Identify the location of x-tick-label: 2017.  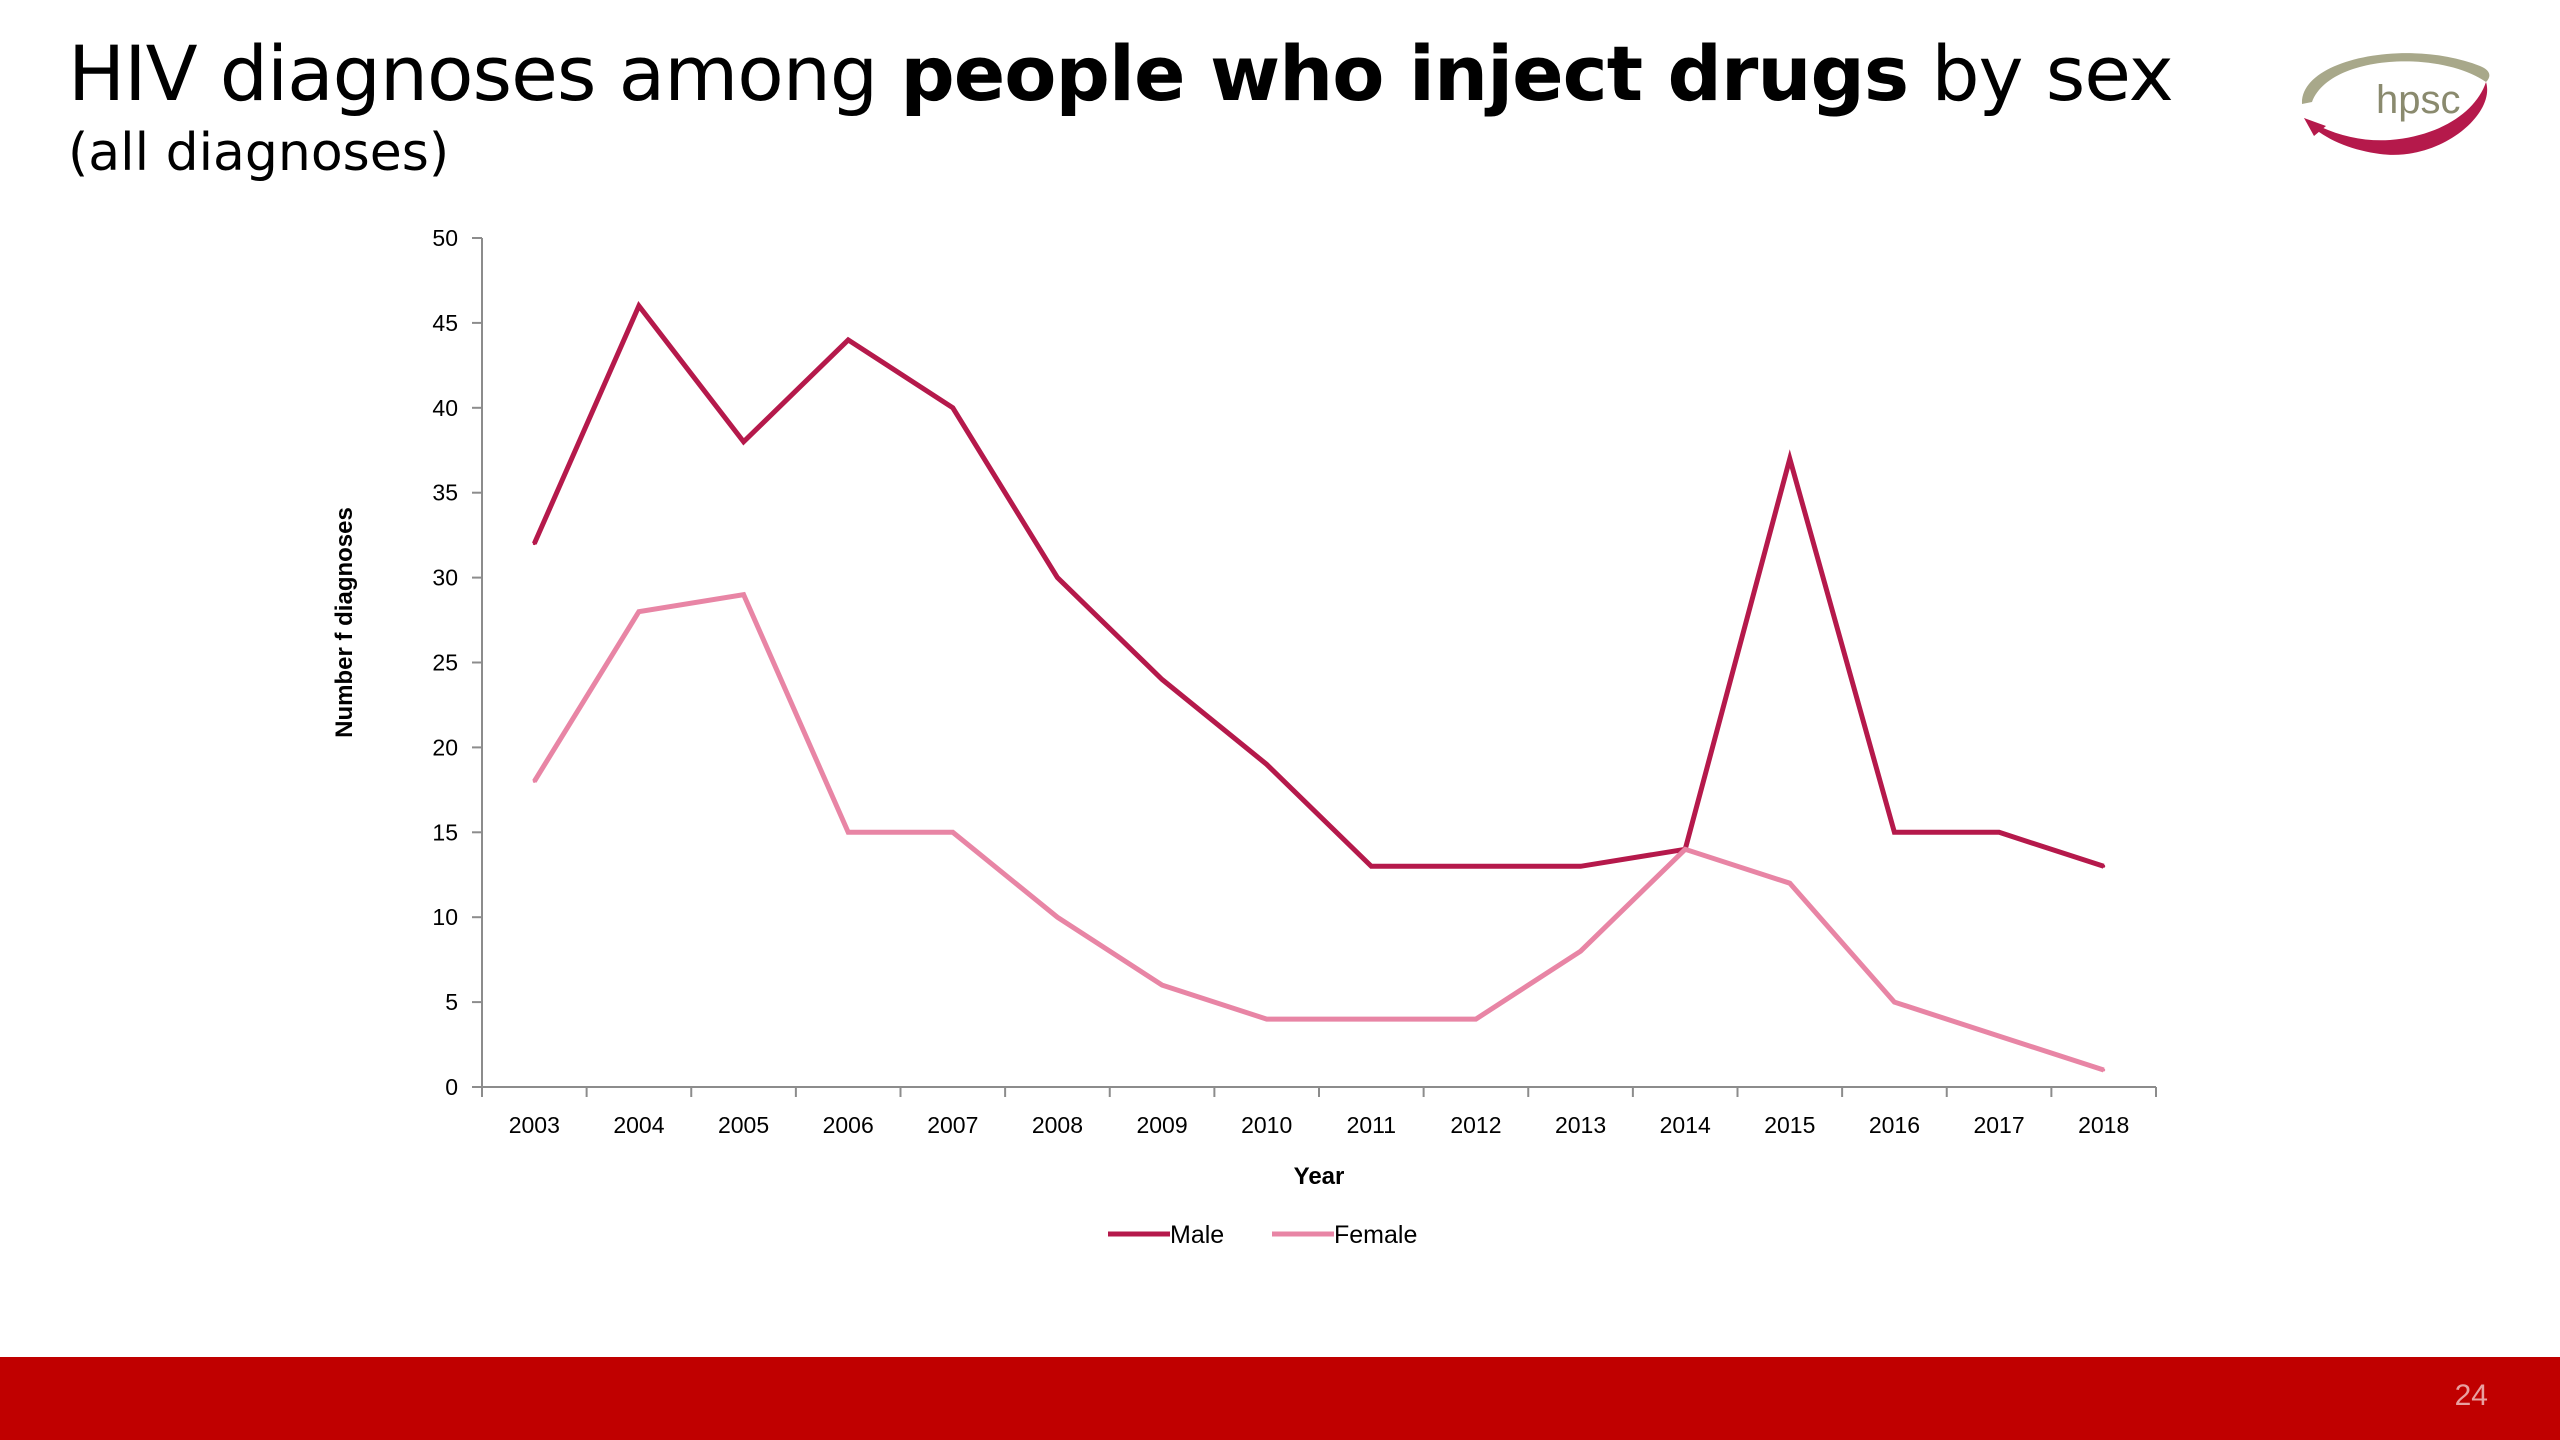
(1998, 1125).